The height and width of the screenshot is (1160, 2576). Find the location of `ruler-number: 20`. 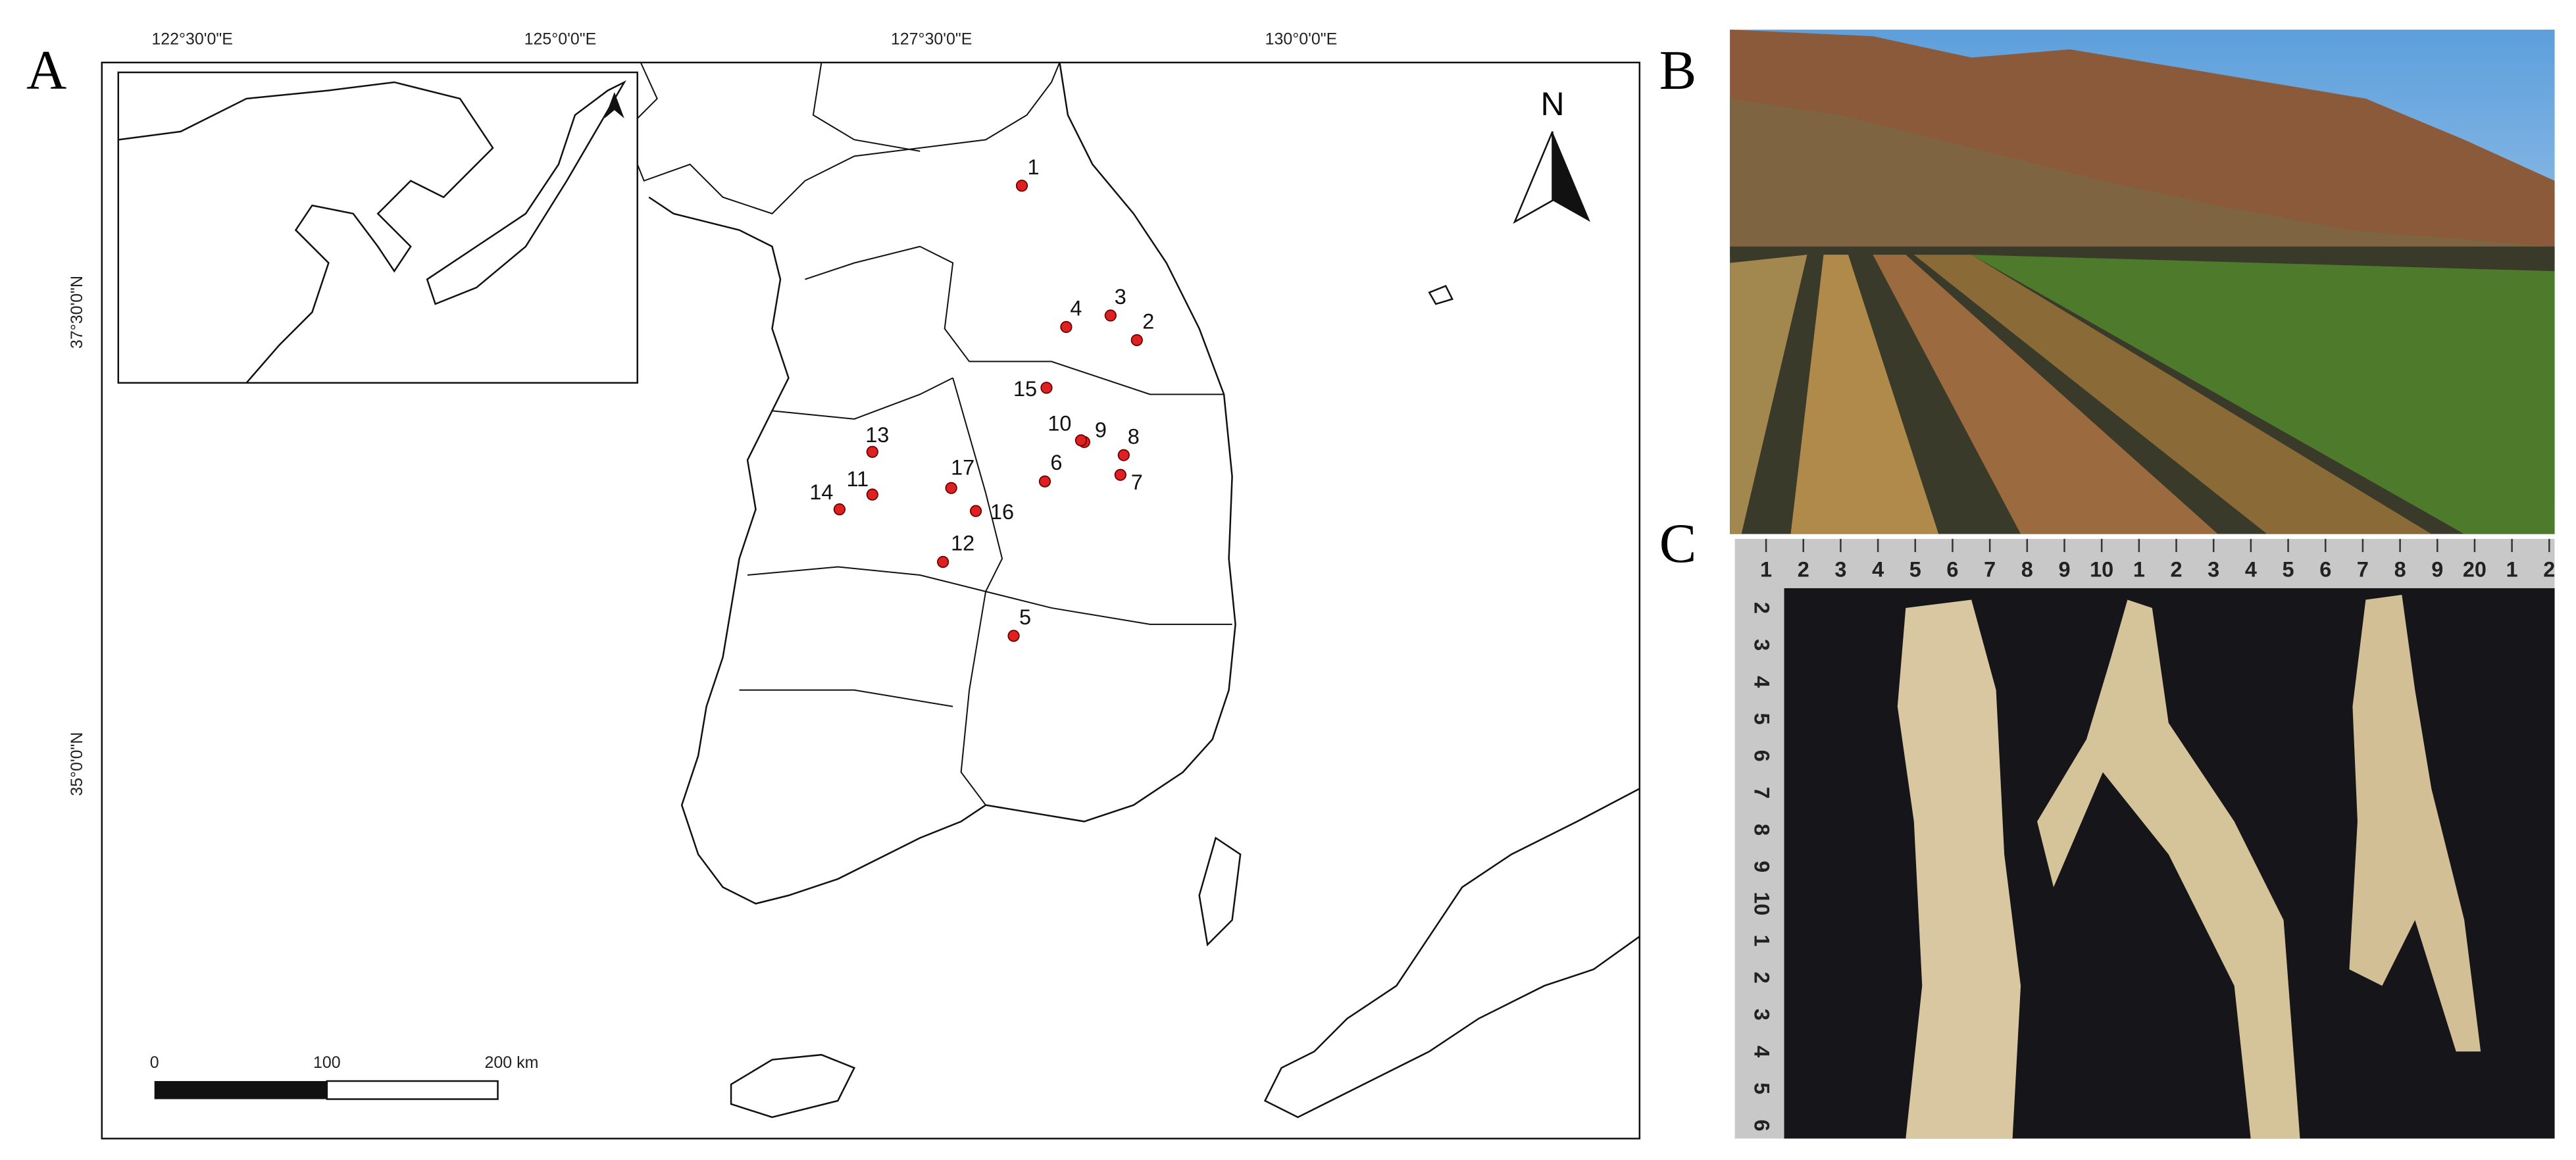

ruler-number: 20 is located at coordinates (2475, 570).